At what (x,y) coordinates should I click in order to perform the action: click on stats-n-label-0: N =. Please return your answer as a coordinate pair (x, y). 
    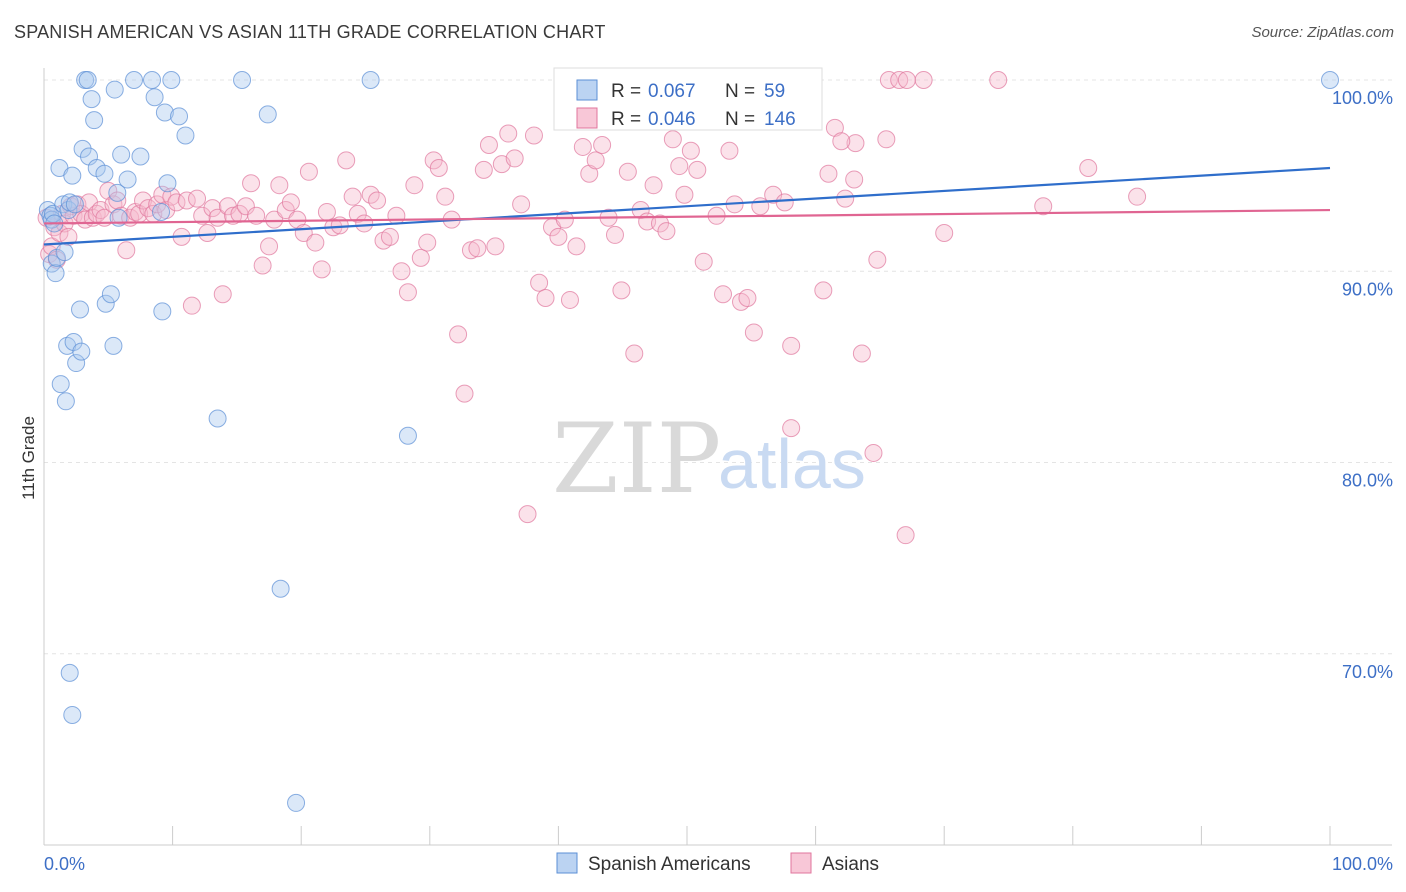
    Looking at the image, I should click on (740, 91).